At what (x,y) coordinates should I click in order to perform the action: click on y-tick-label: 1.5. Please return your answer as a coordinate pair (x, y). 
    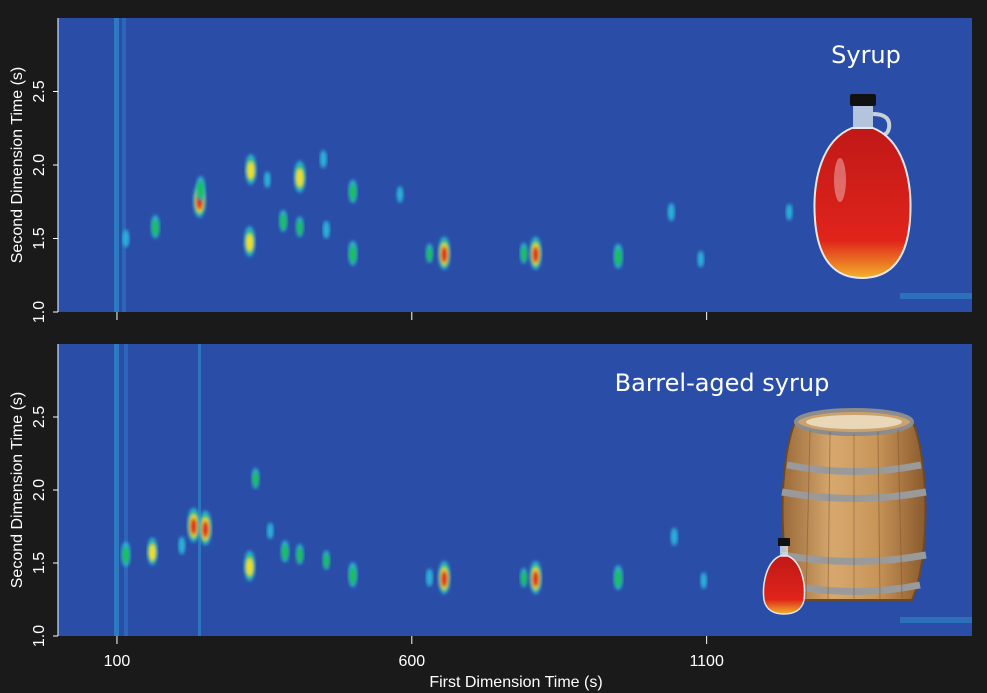
    Looking at the image, I should click on (39, 563).